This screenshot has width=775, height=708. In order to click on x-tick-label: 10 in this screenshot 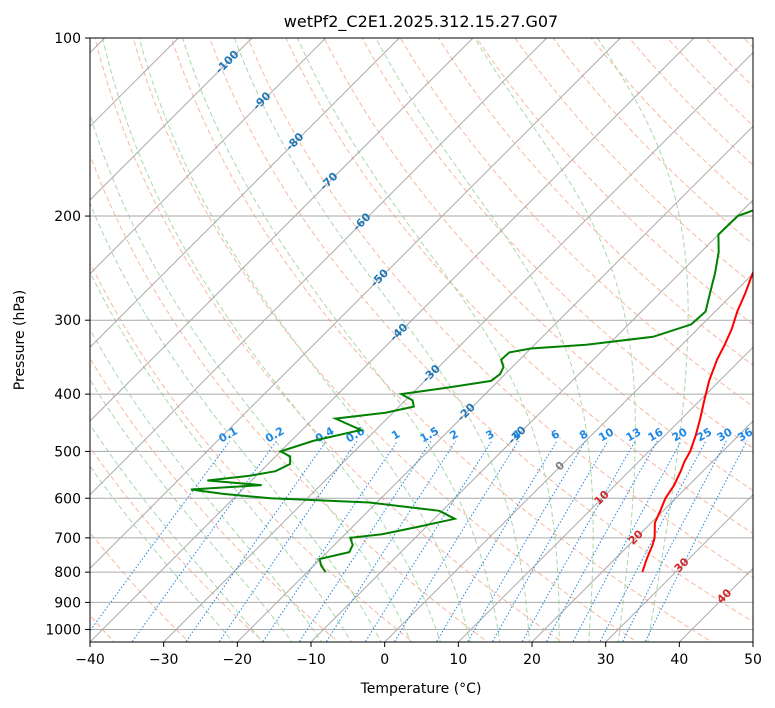, I will do `click(458, 660)`.